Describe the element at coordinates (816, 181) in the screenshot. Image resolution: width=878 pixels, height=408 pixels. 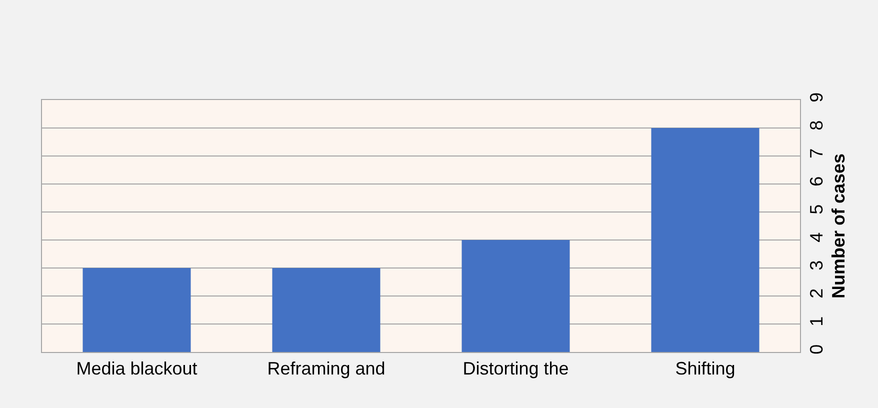
I see `y-tick-label: 6` at that location.